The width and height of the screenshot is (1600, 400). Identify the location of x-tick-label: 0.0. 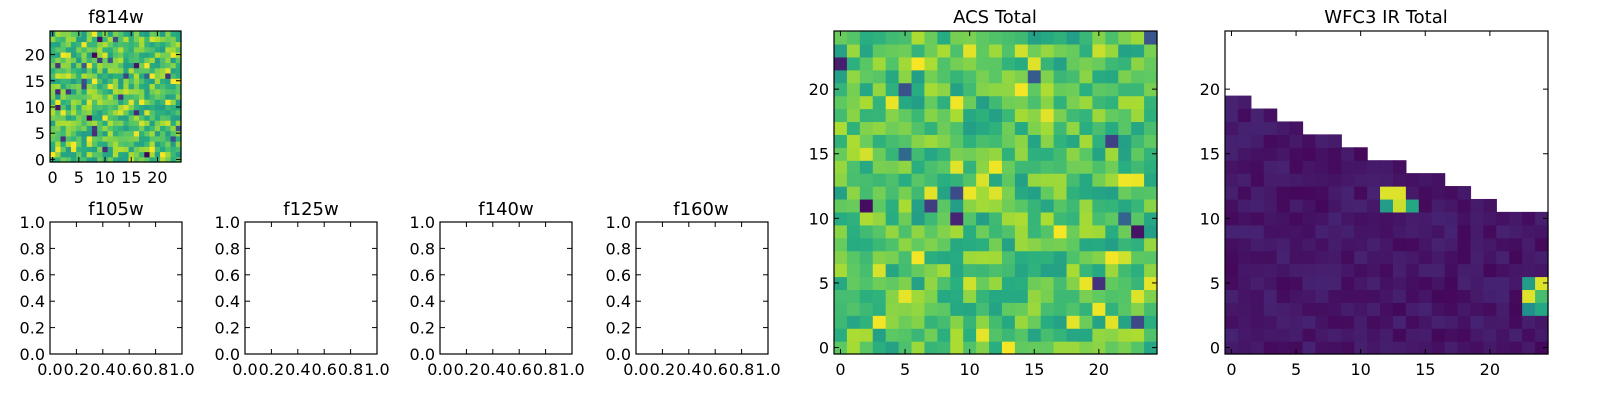
(635, 369).